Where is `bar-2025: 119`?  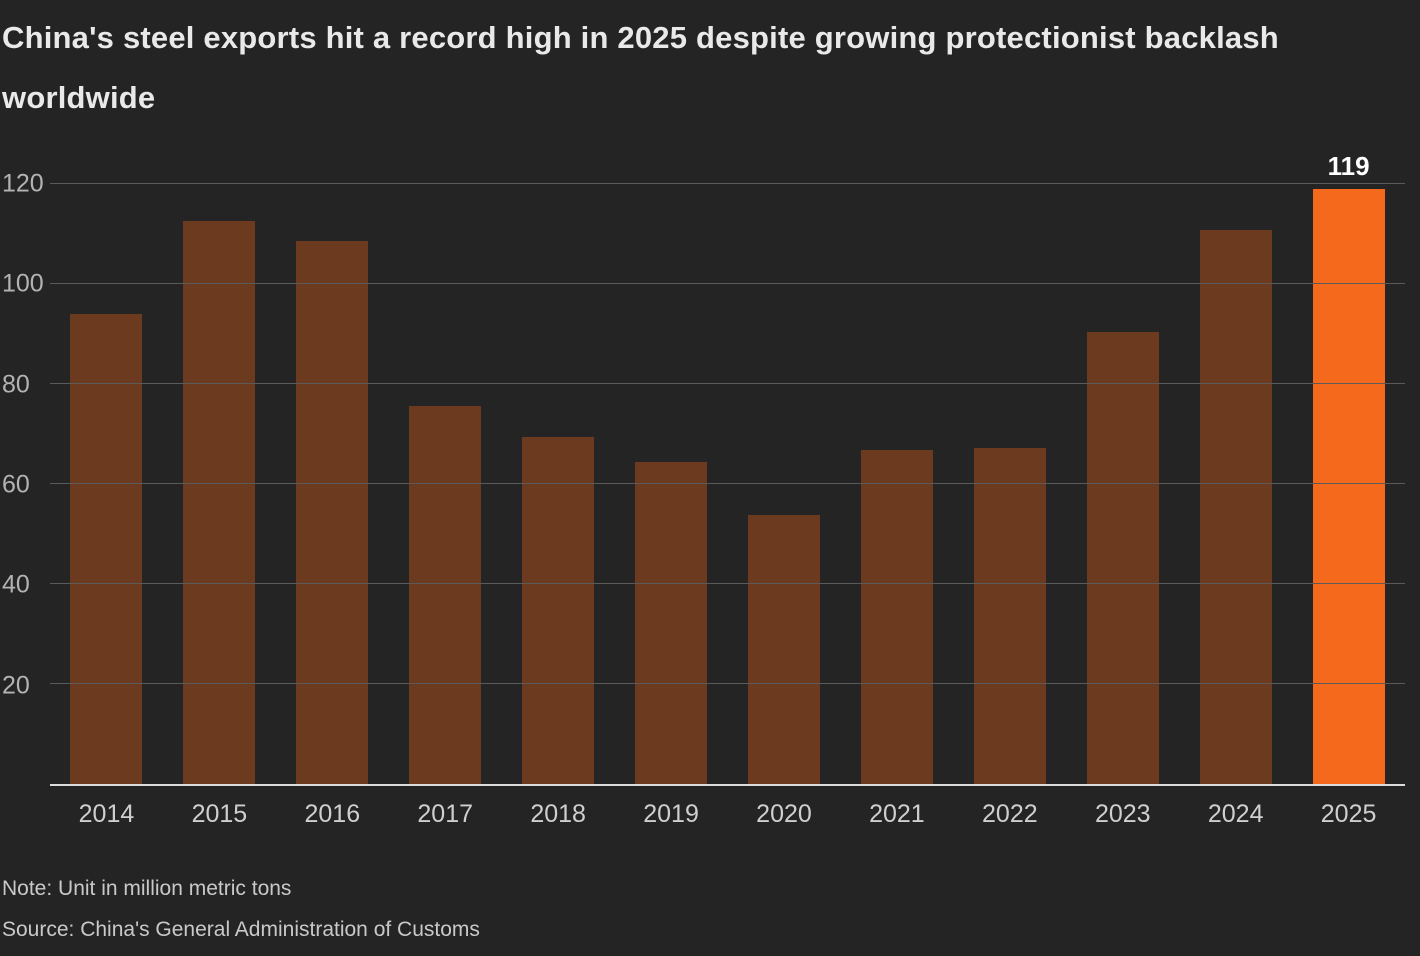 bar-2025: 119 is located at coordinates (1348, 467).